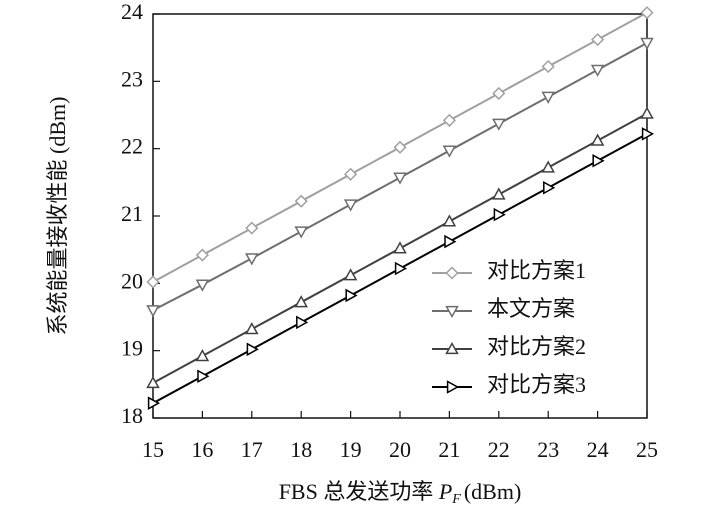 This screenshot has height=516, width=709. I want to click on legend-label: 对比方案2, so click(536, 346).